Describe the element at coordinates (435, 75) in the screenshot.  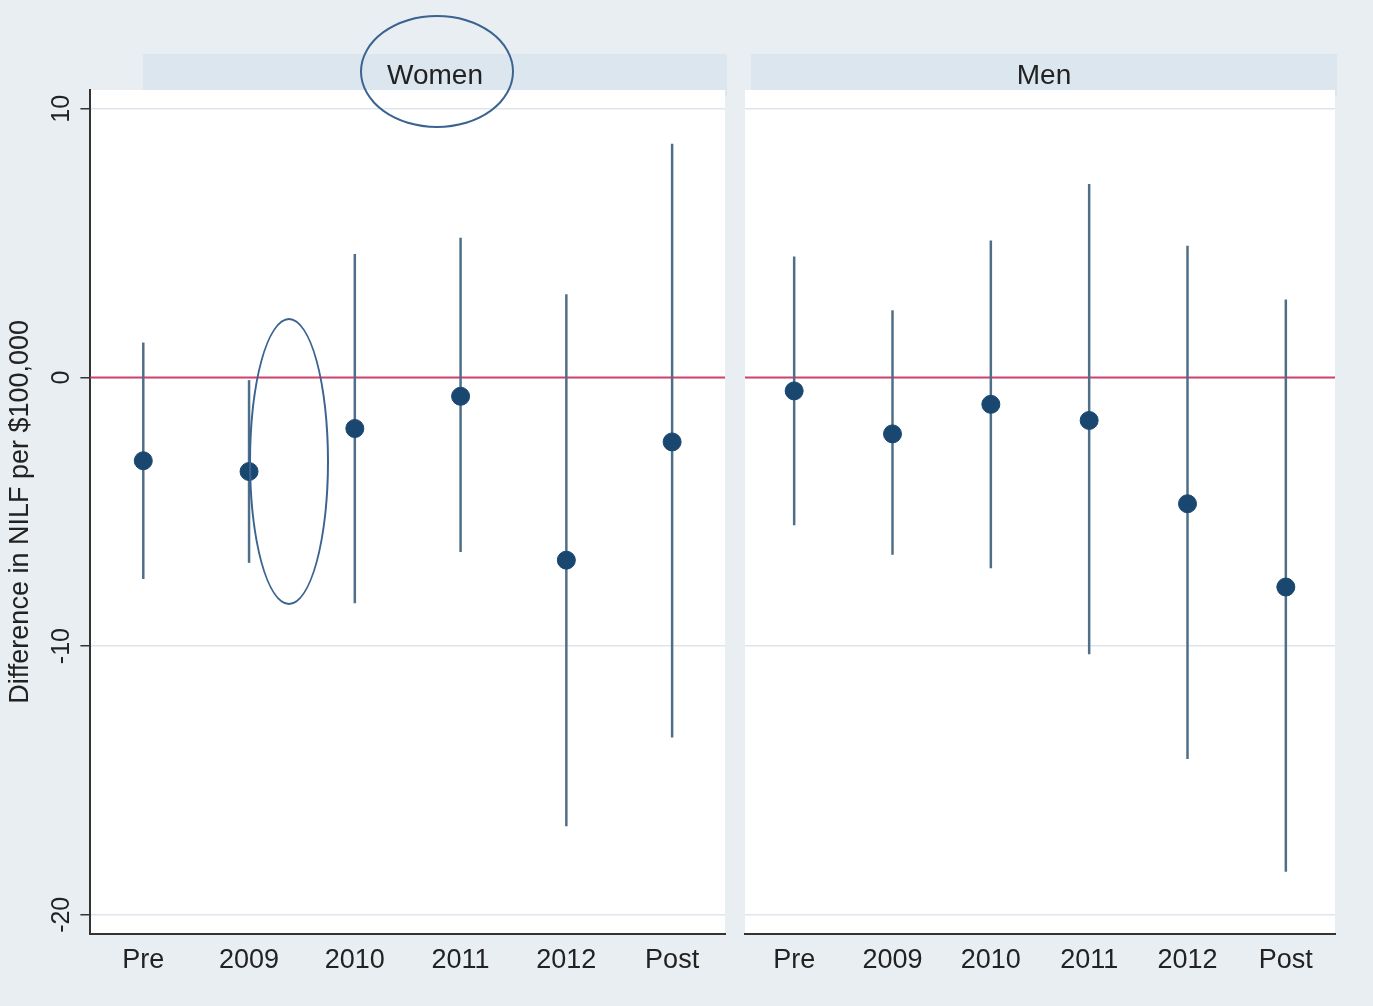
I see `chart-title: Women` at that location.